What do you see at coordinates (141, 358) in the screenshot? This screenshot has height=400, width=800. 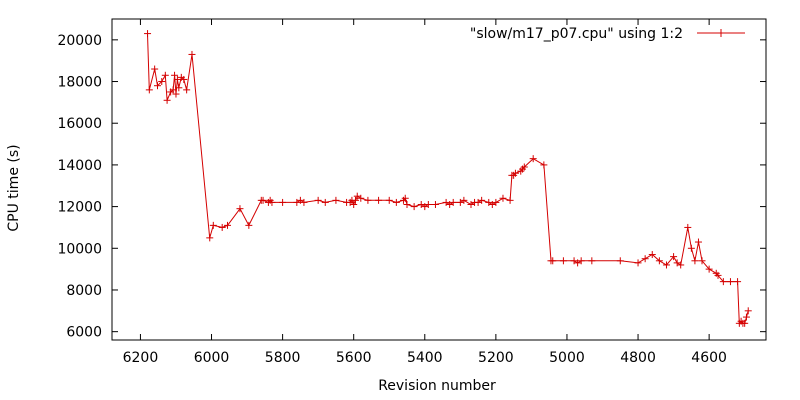 I see `x-tick-label: 6200` at bounding box center [141, 358].